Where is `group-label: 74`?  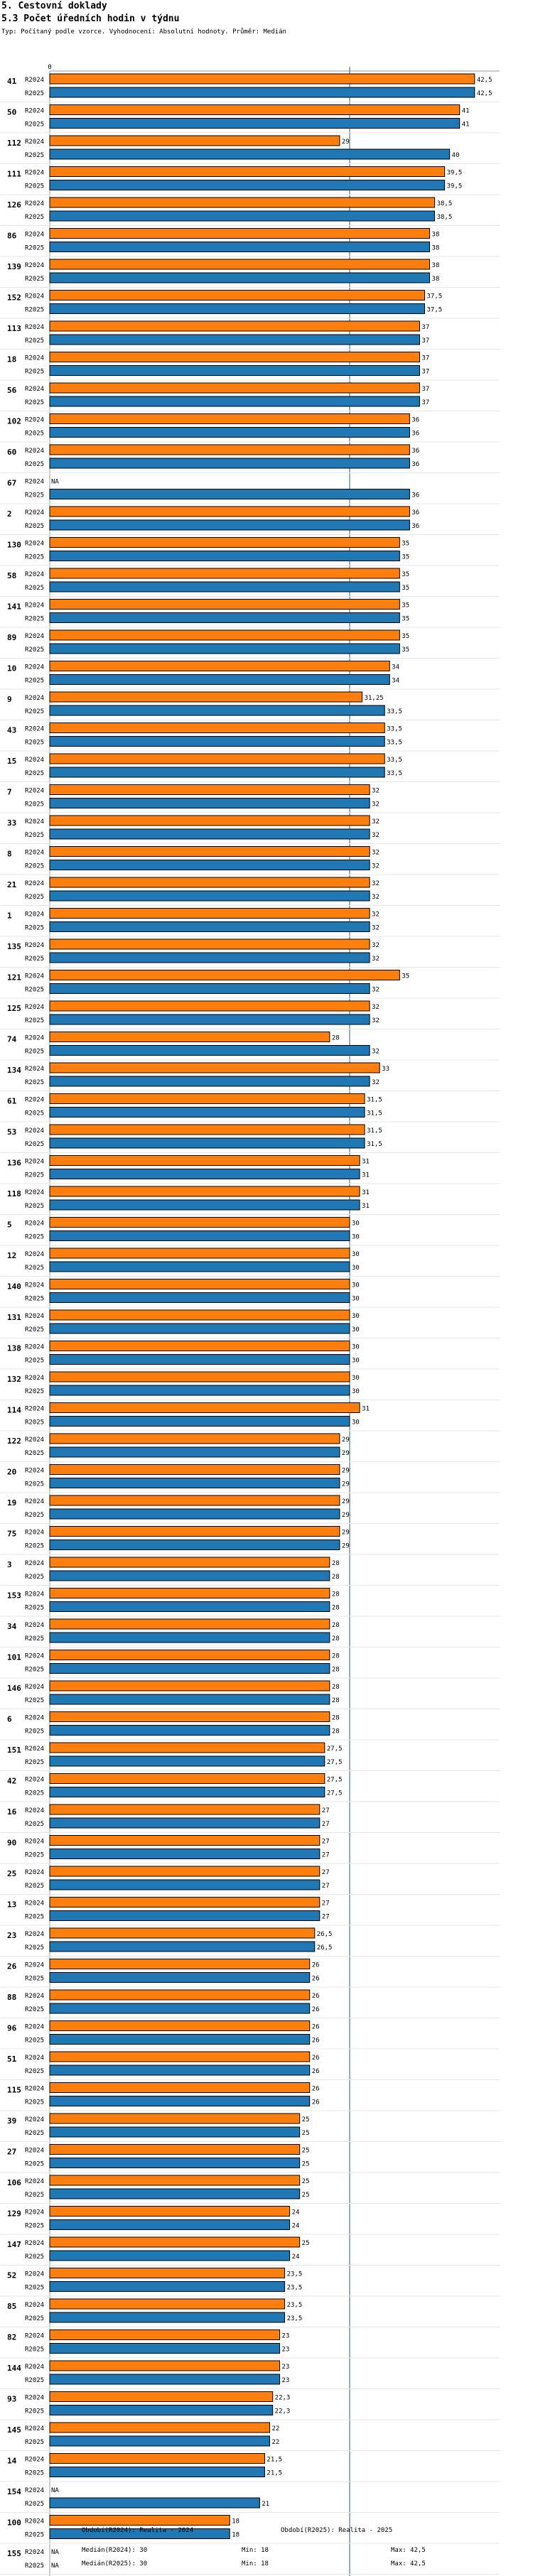 group-label: 74 is located at coordinates (12, 1039).